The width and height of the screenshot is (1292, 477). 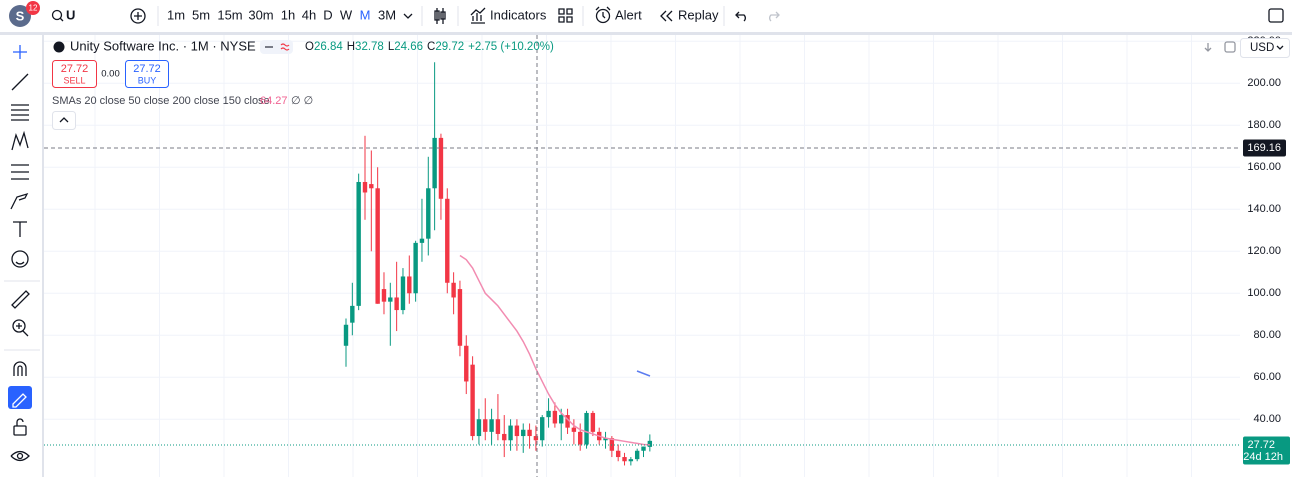 I want to click on sell-label: SELL, so click(x=74, y=80).